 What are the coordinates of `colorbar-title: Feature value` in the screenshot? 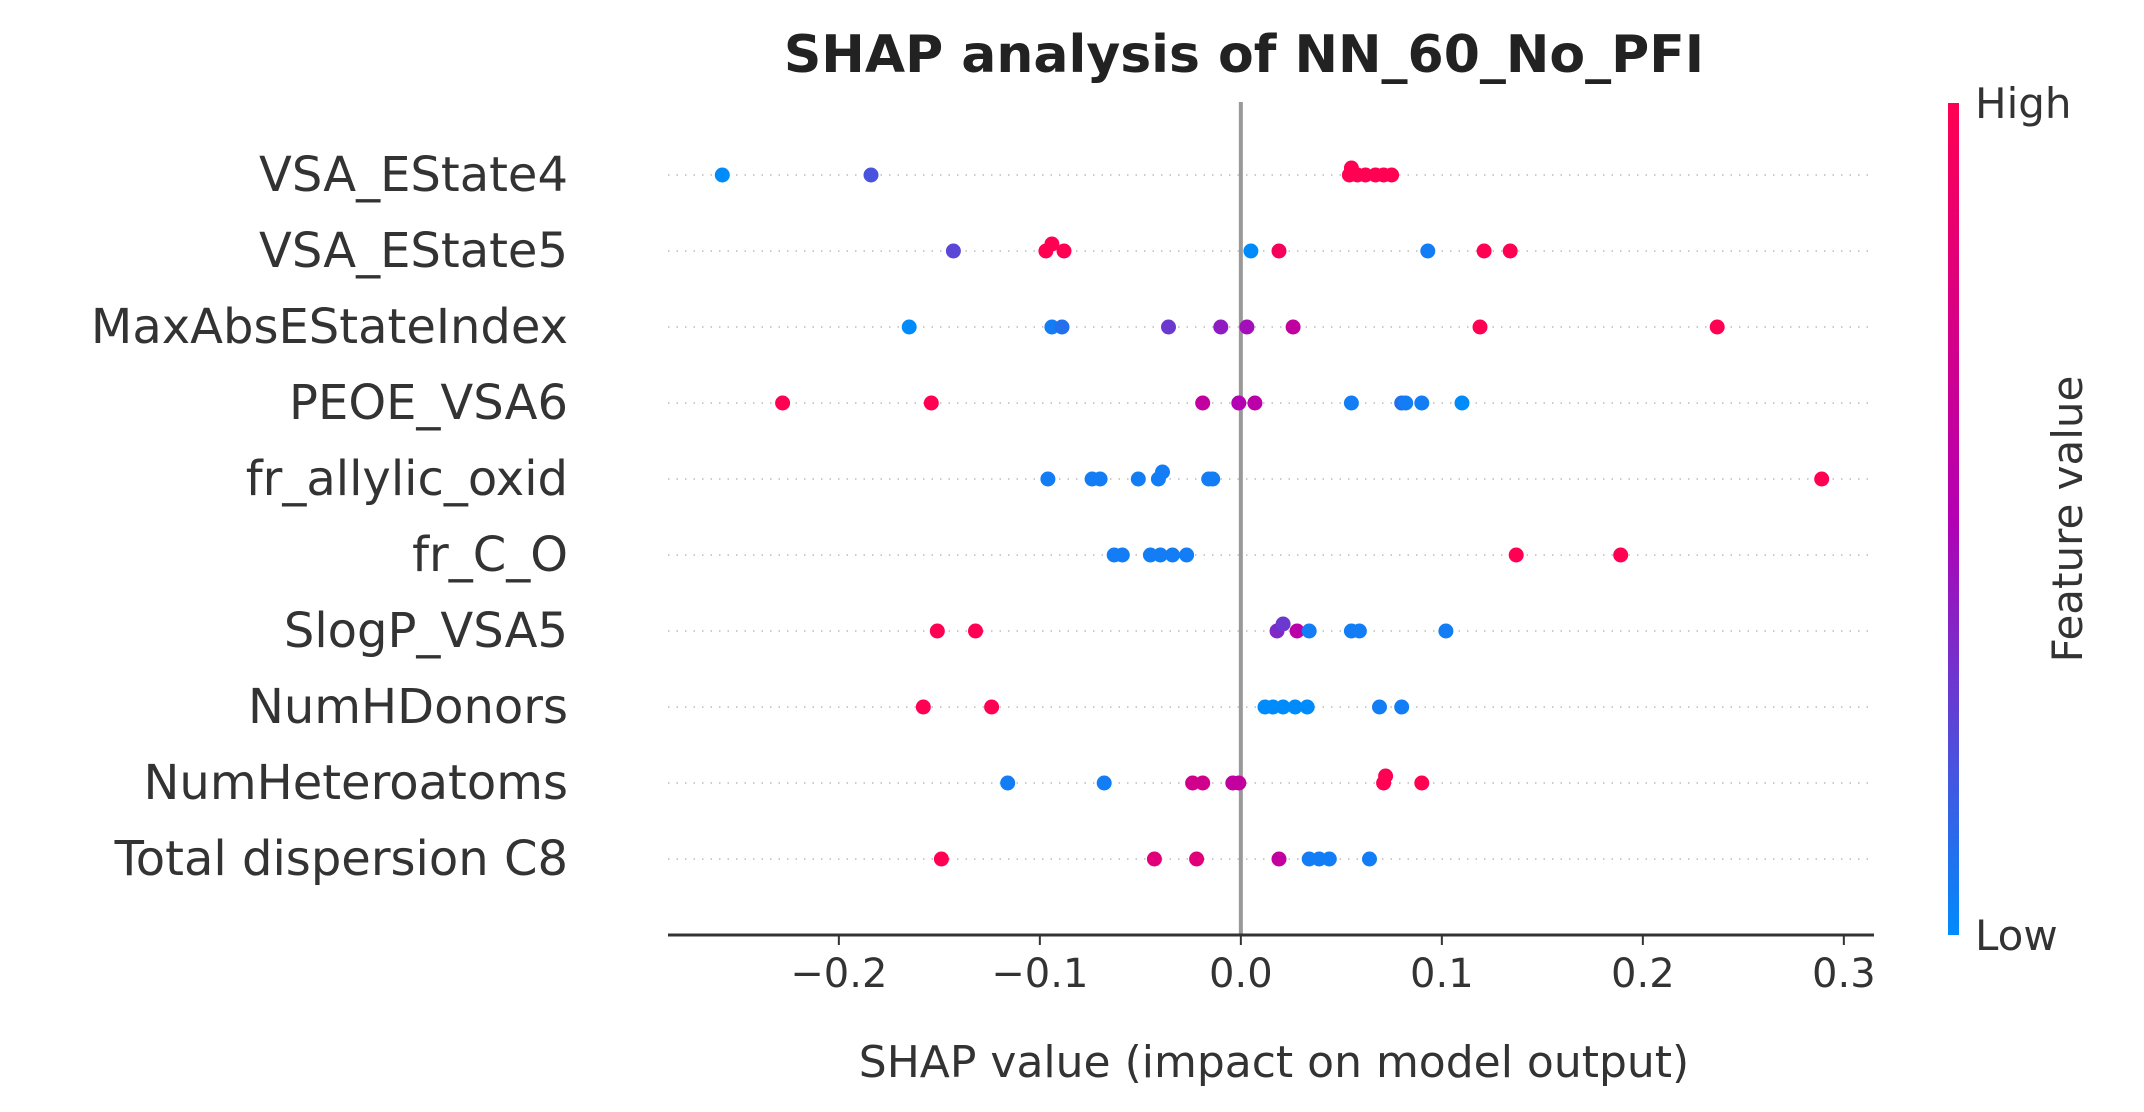 It's located at (2067, 519).